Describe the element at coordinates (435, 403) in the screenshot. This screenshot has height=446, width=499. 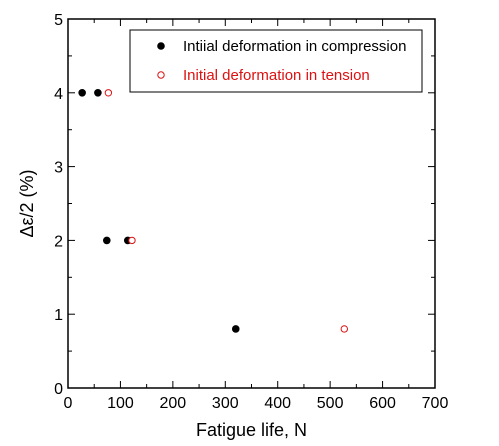
I see `x-tick-label: 700` at that location.